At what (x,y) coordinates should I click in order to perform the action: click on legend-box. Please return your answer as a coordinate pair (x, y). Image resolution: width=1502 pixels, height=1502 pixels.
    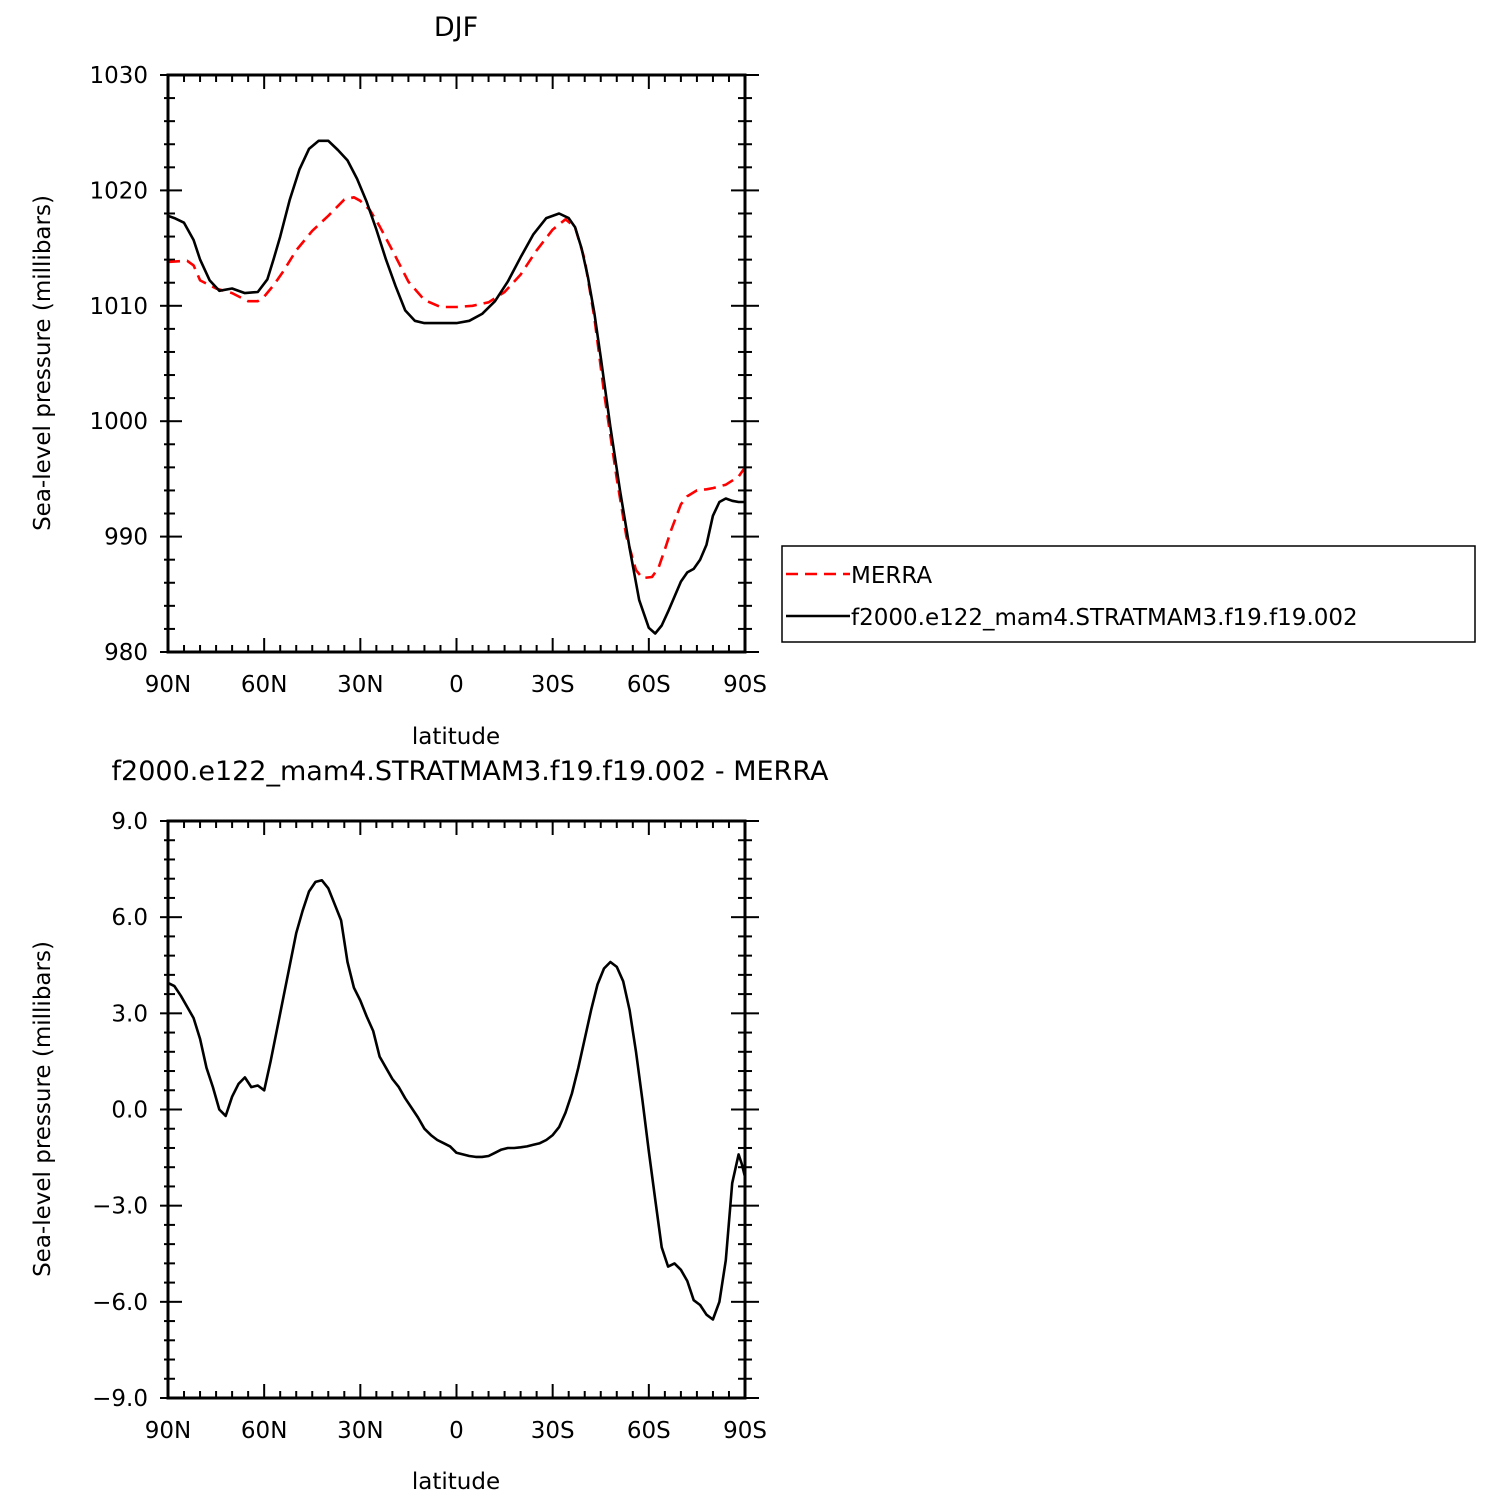
    Looking at the image, I should click on (1128, 594).